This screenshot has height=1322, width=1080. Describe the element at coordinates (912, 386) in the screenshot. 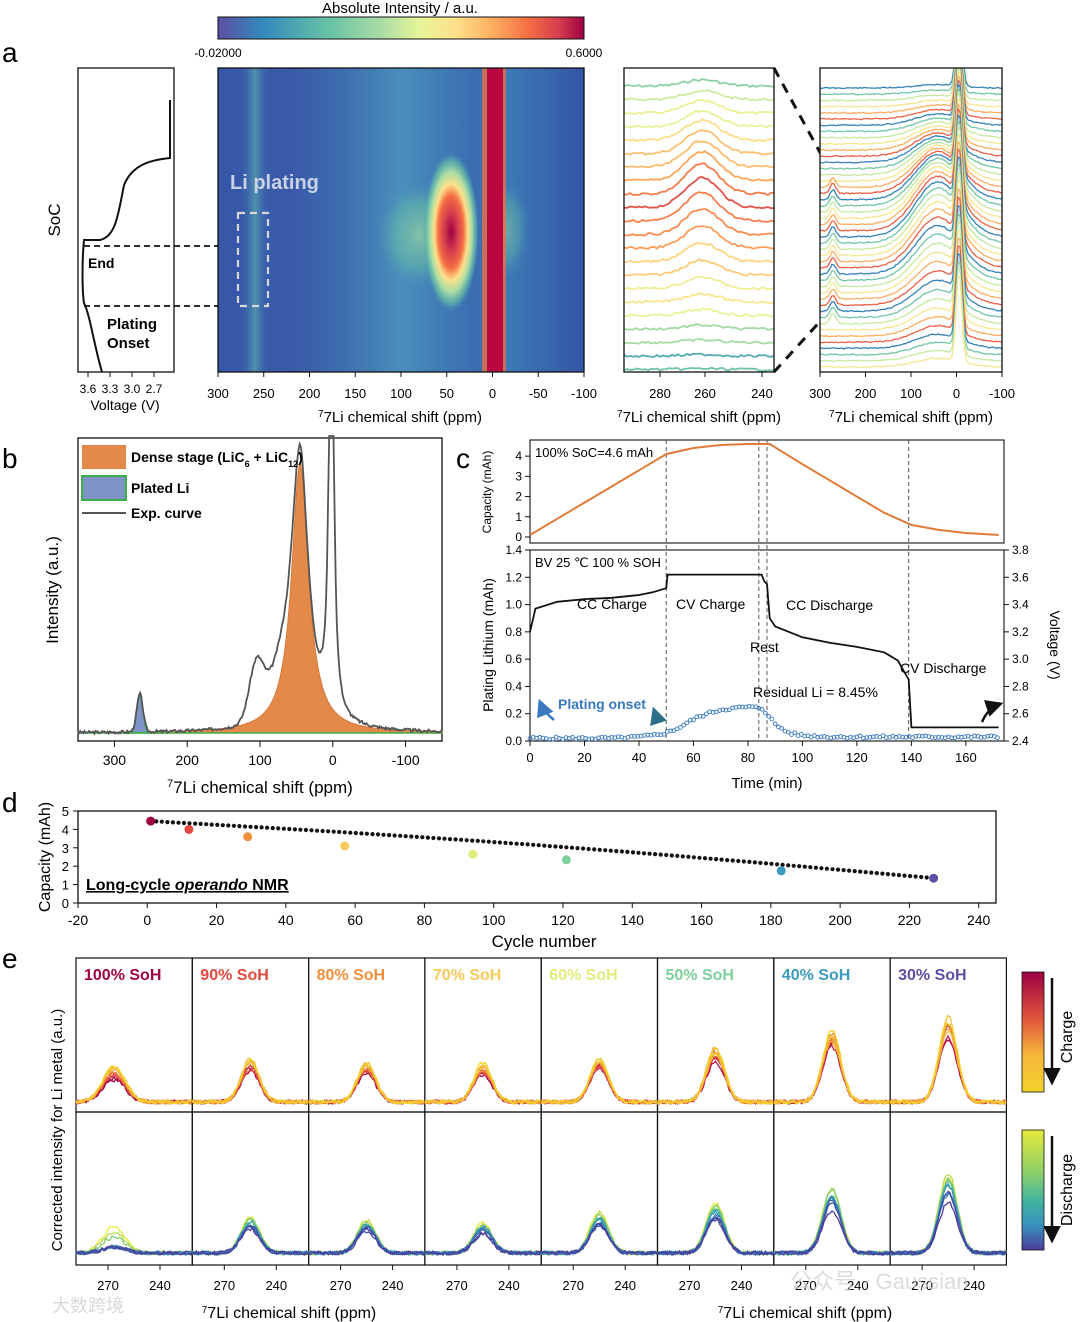

I see `stack-ticks: 300 200 100 0 -100` at that location.